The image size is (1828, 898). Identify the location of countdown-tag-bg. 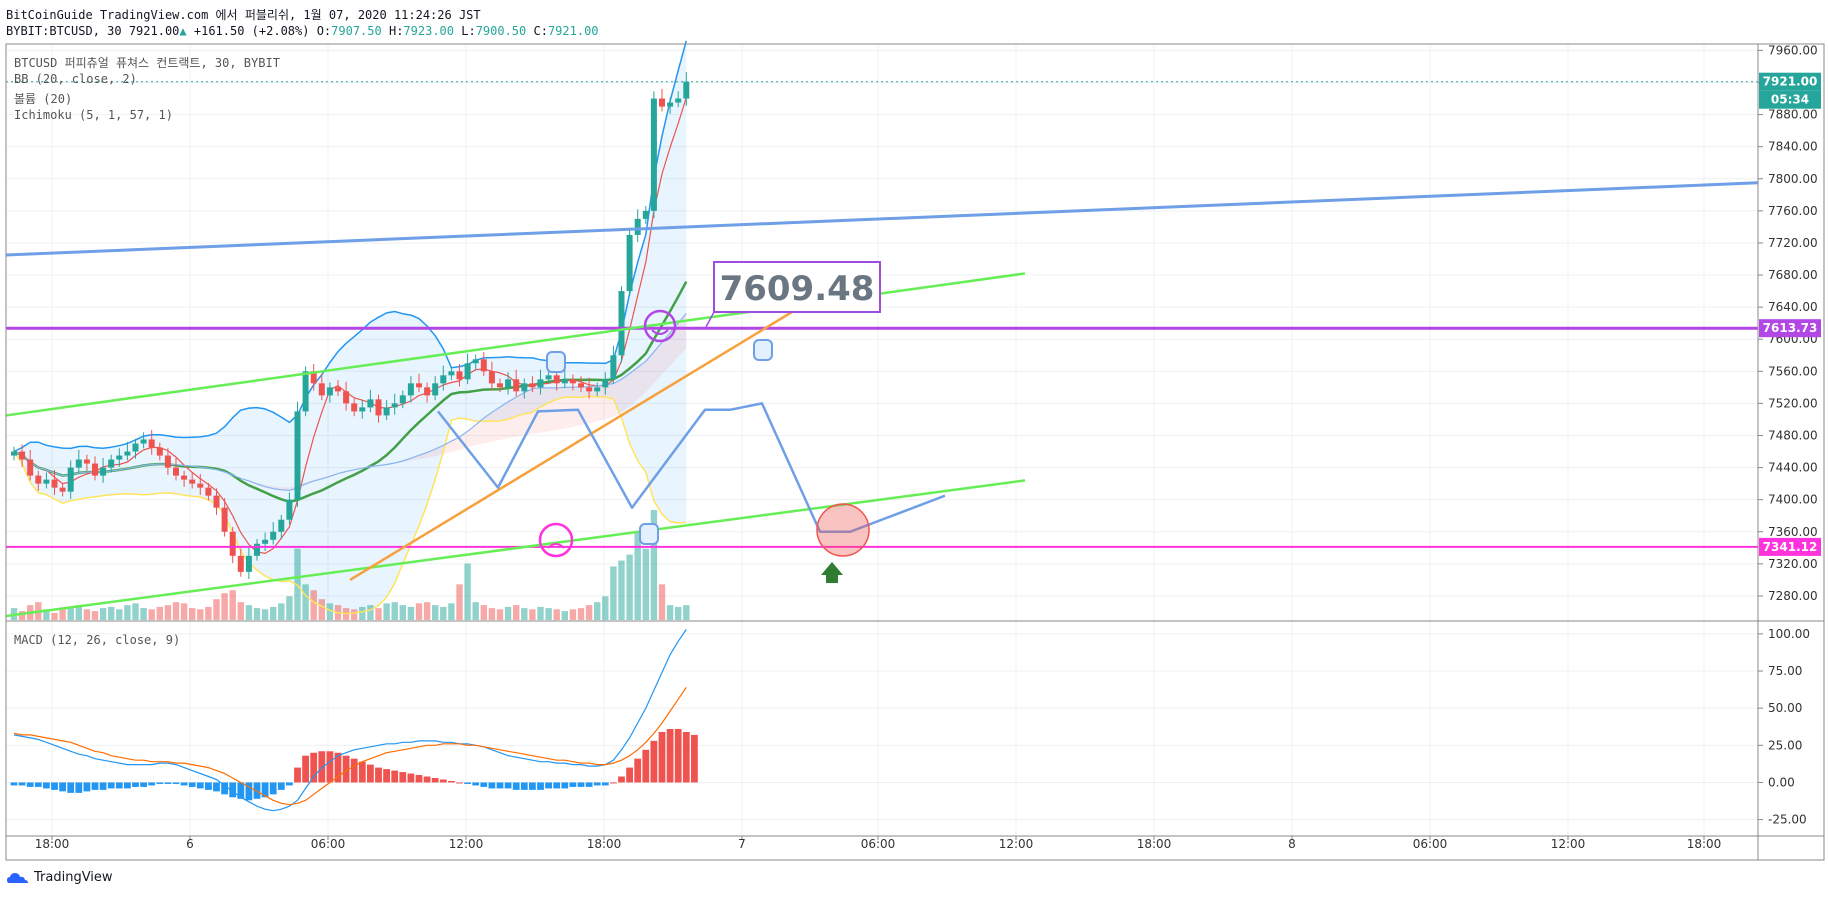
(1790, 99).